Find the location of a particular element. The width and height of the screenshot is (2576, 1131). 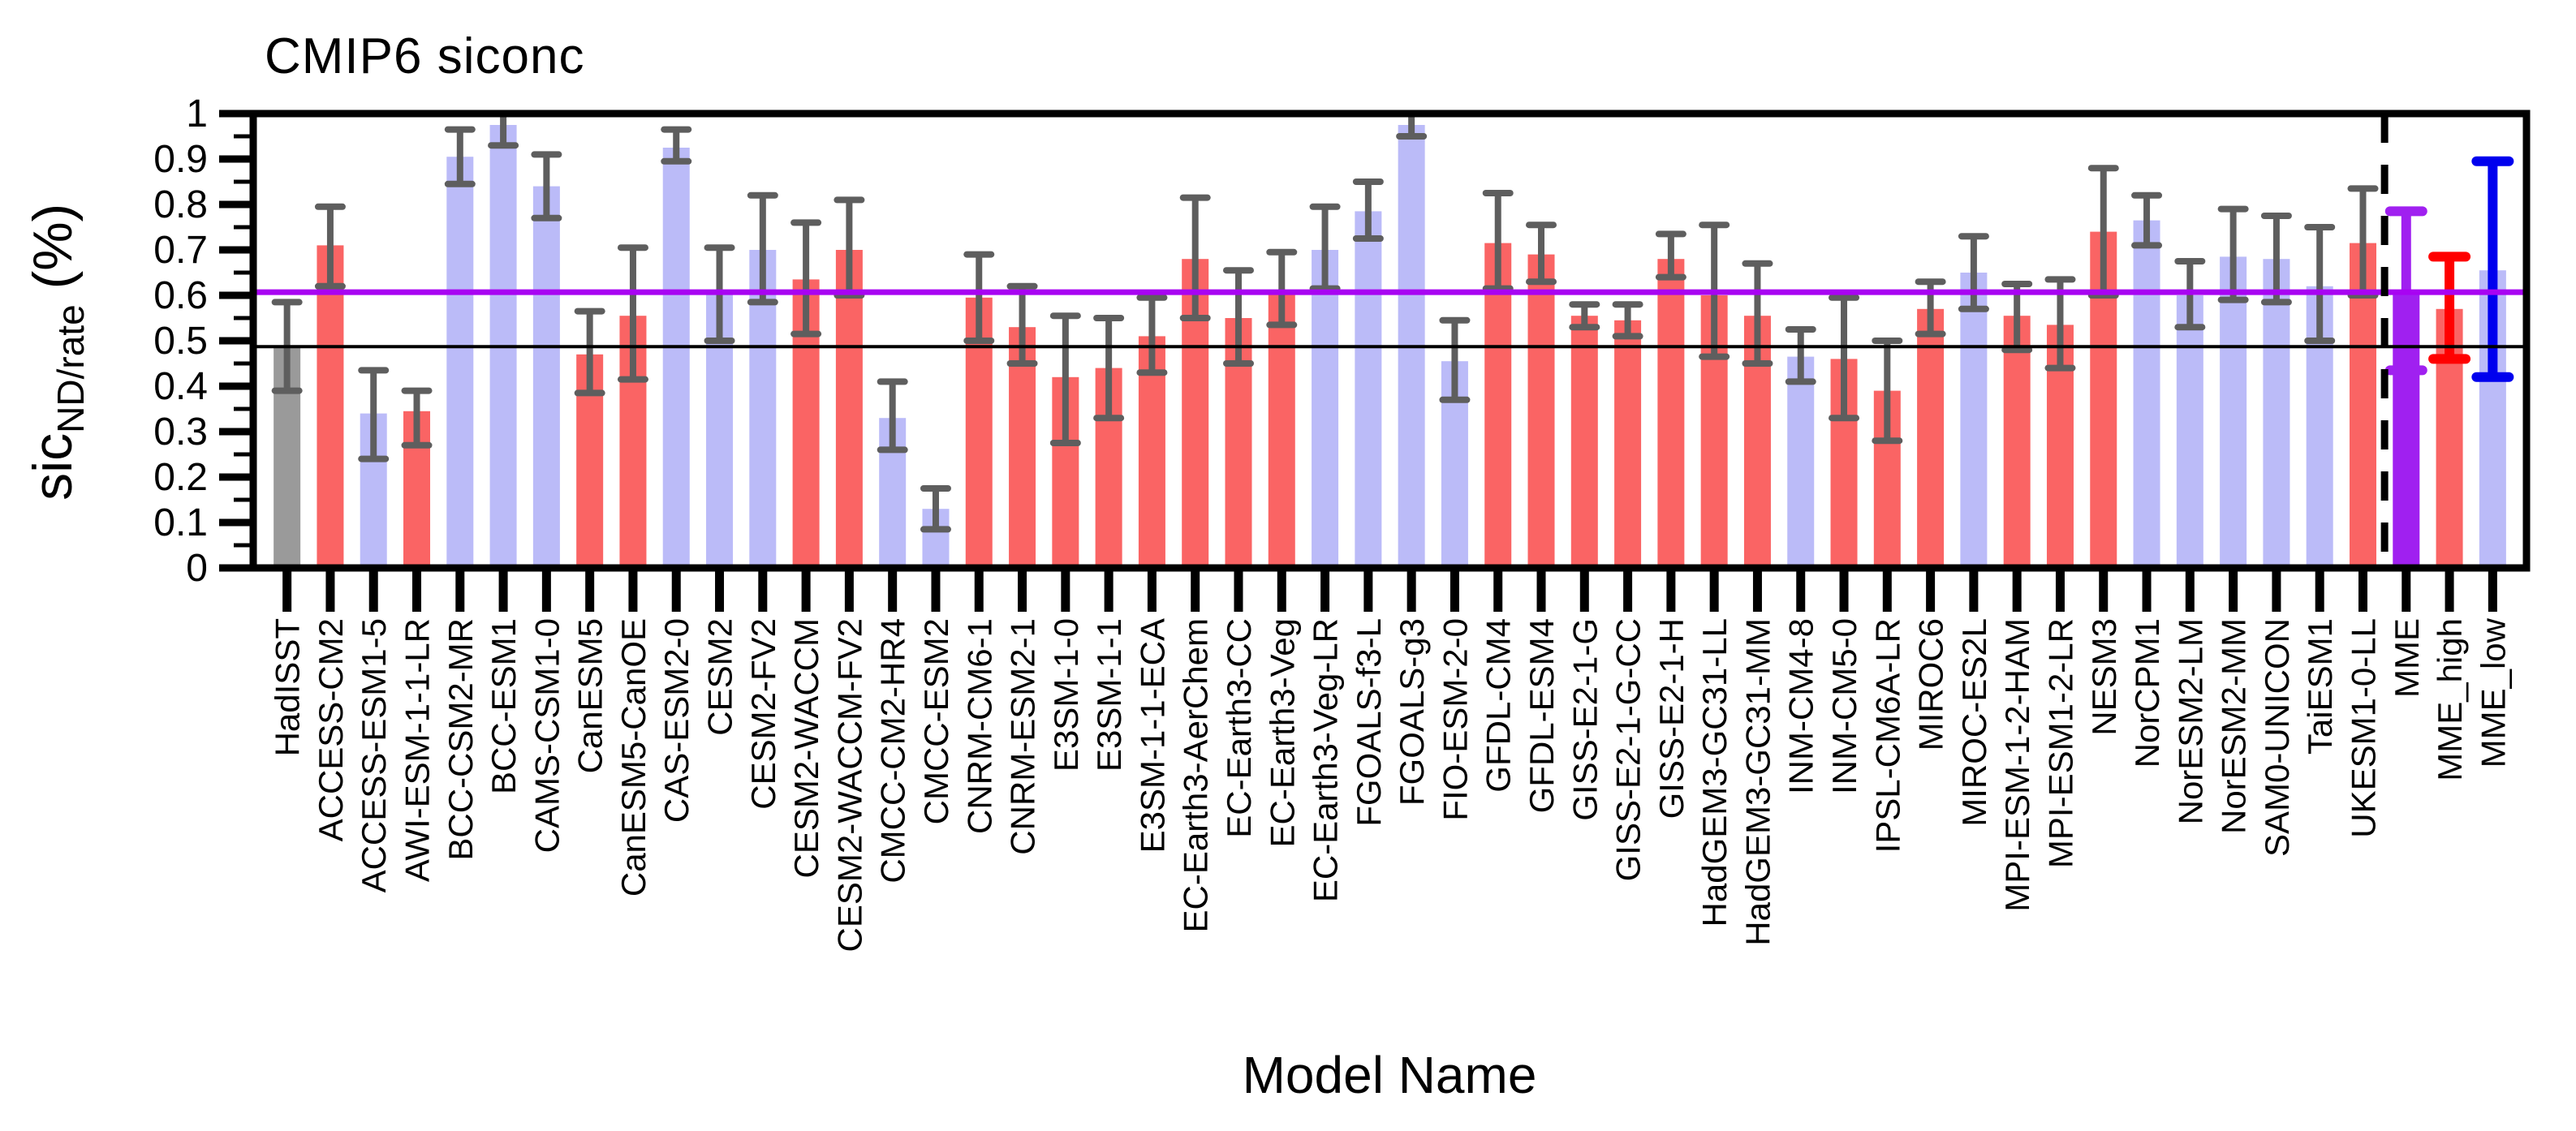

x-label-CESM2-FV2: CESM2-FV2 is located at coordinates (763, 714).